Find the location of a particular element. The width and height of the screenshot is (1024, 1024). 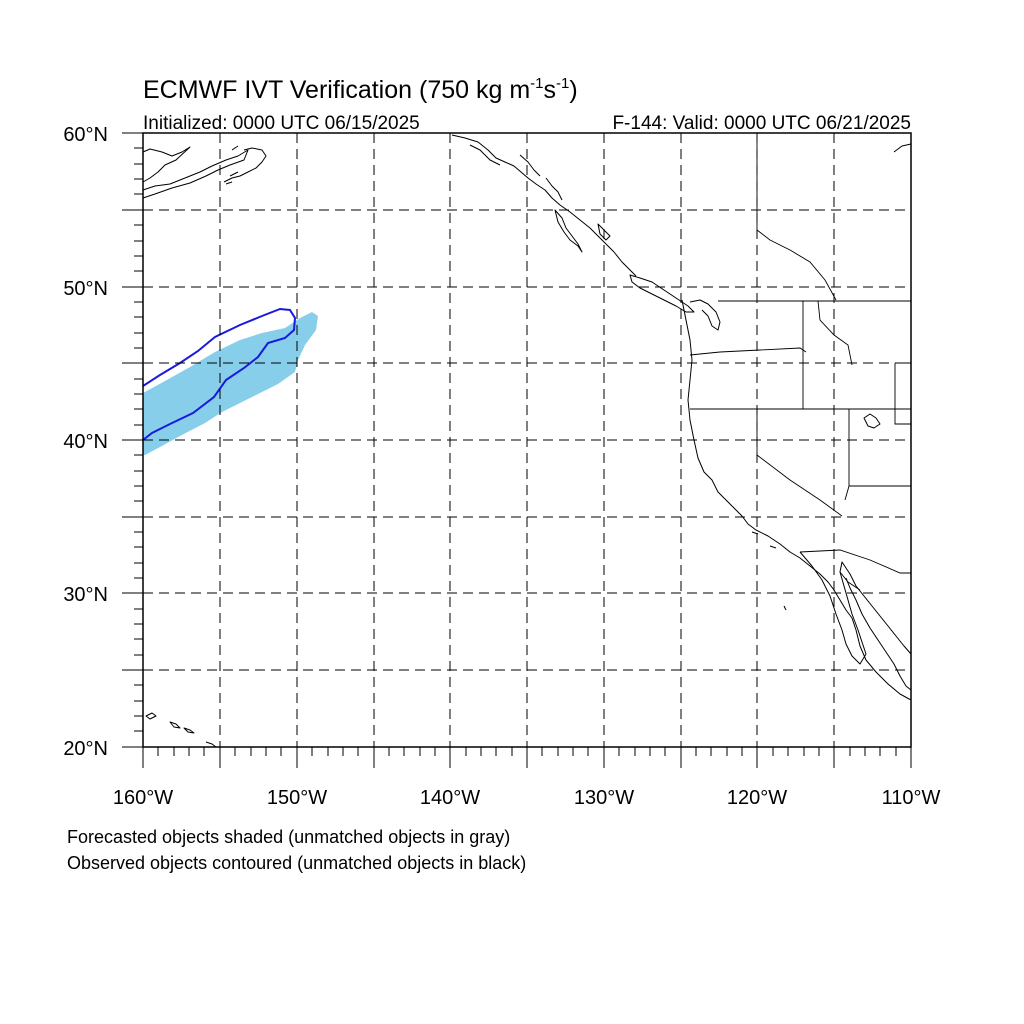

lat-label-60n: 60°N is located at coordinates (85, 135).